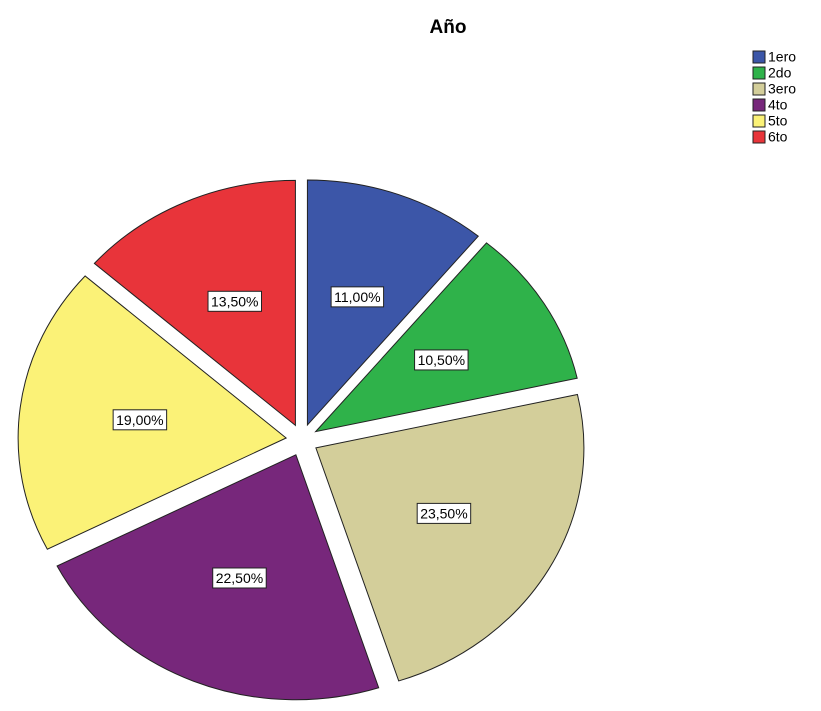 This screenshot has width=821, height=711. Describe the element at coordinates (778, 121) in the screenshot. I see `legend-label: 5to` at that location.